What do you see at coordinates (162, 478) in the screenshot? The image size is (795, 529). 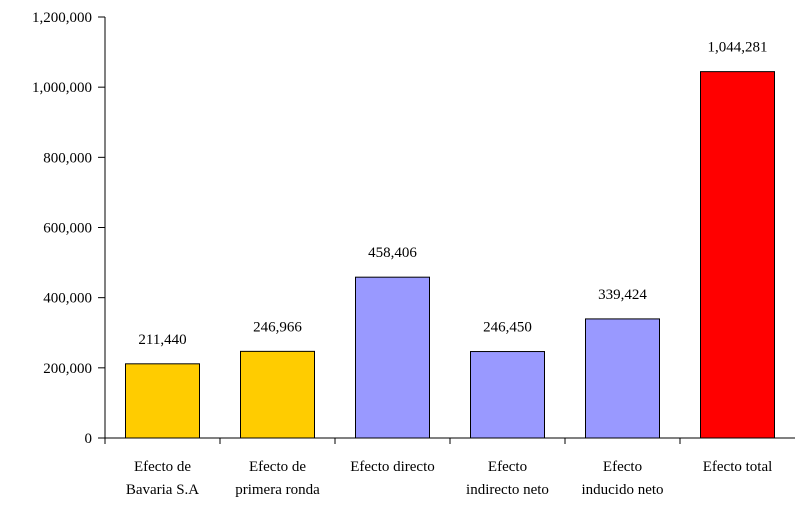 I see `x-tick-label: Efecto de Bavaria S.A` at bounding box center [162, 478].